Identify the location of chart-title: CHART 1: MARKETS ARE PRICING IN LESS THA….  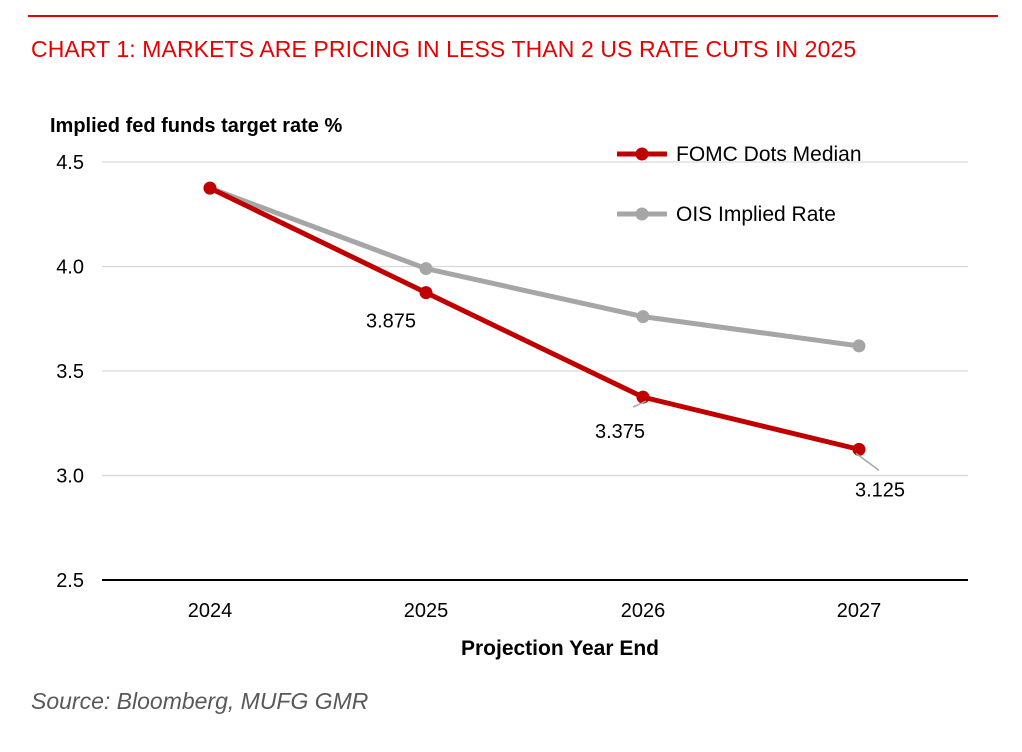
(444, 49).